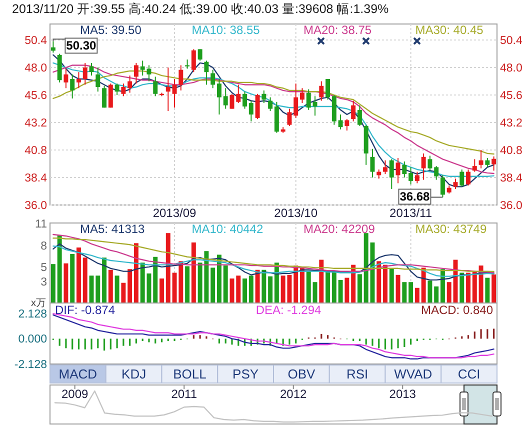 This screenshot has width=527, height=430. Describe the element at coordinates (200, 8) in the screenshot. I see `chart-title: 2013/11/20 开:39.55 高:40.24 低:39.00 收:40.03 量:39608 幅:1.39%` at that location.